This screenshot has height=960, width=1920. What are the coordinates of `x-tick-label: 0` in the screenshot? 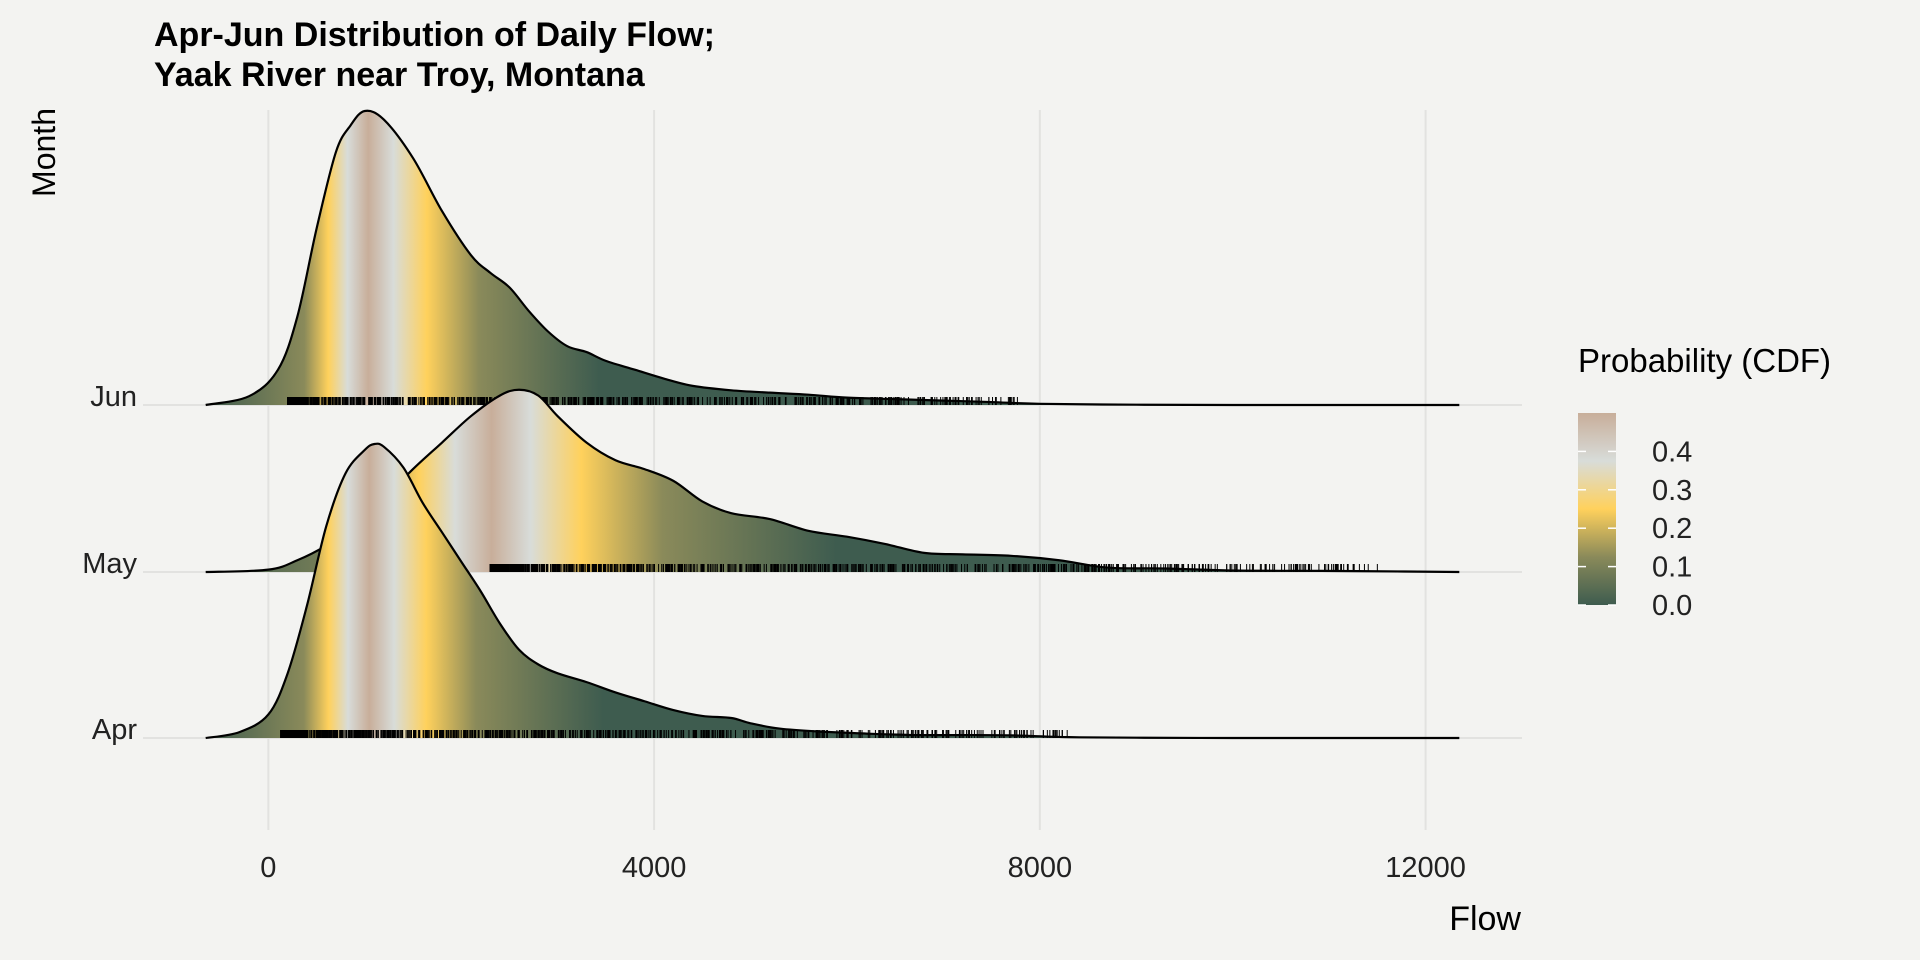 It's located at (268, 868).